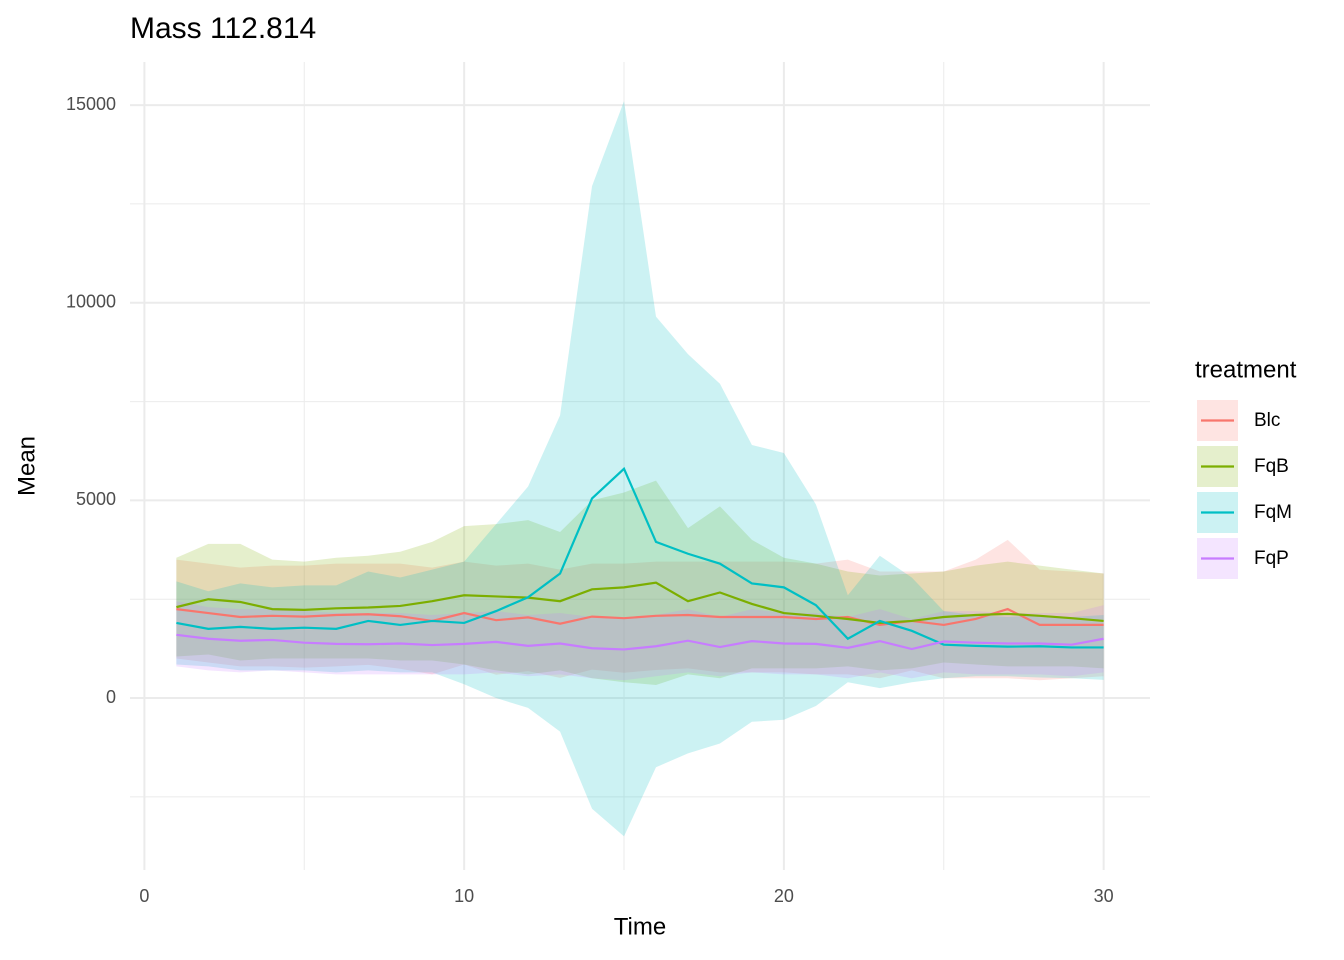 The width and height of the screenshot is (1344, 960). Describe the element at coordinates (111, 697) in the screenshot. I see `y-tick-label: 0` at that location.